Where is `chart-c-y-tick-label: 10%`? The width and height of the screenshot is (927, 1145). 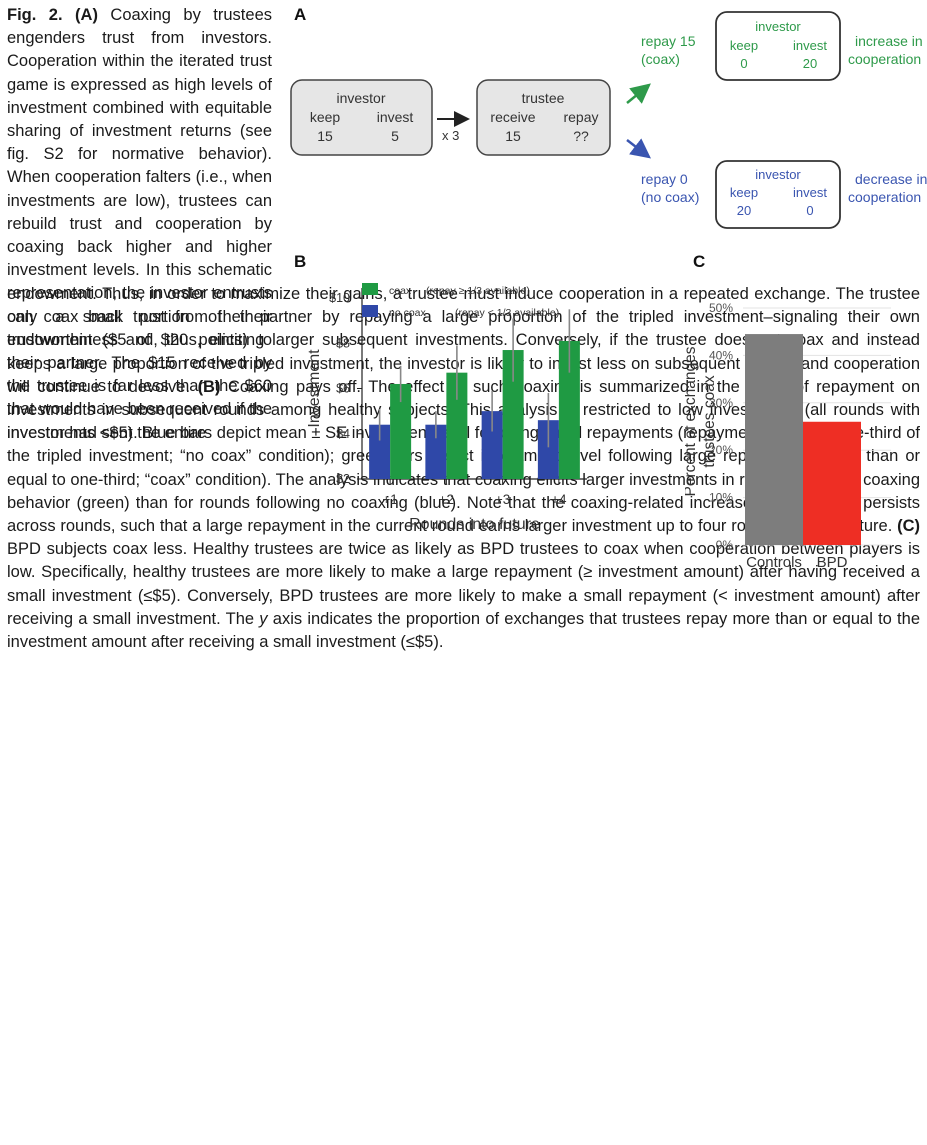 chart-c-y-tick-label: 10% is located at coordinates (721, 498).